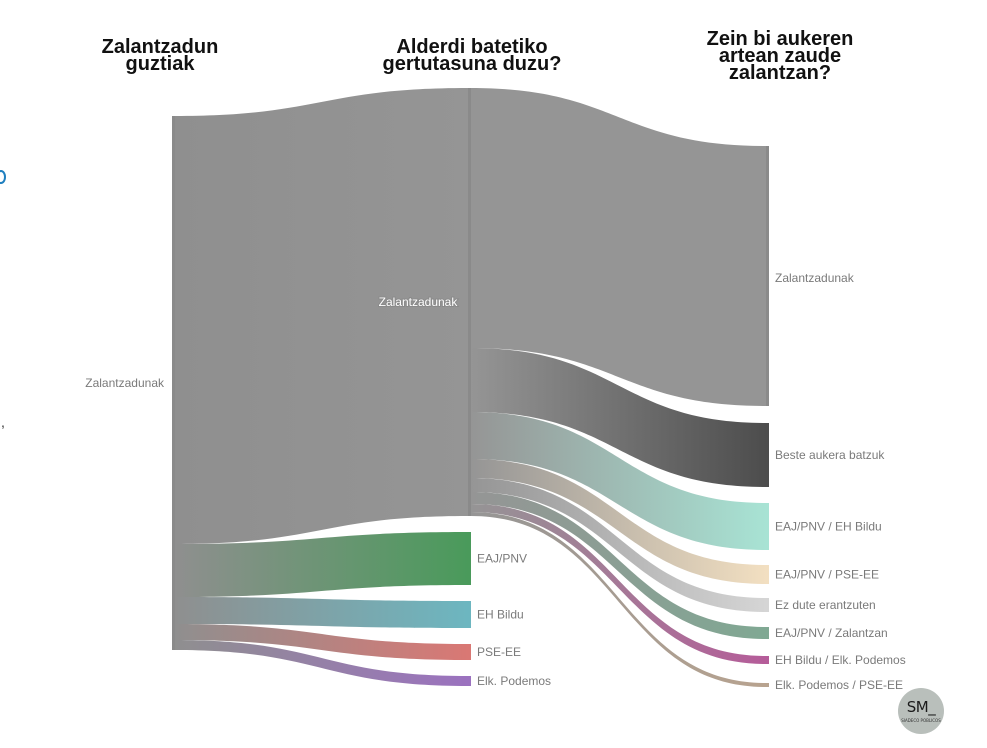  Describe the element at coordinates (469, 681) in the screenshot. I see `sankey-node-pod` at that location.